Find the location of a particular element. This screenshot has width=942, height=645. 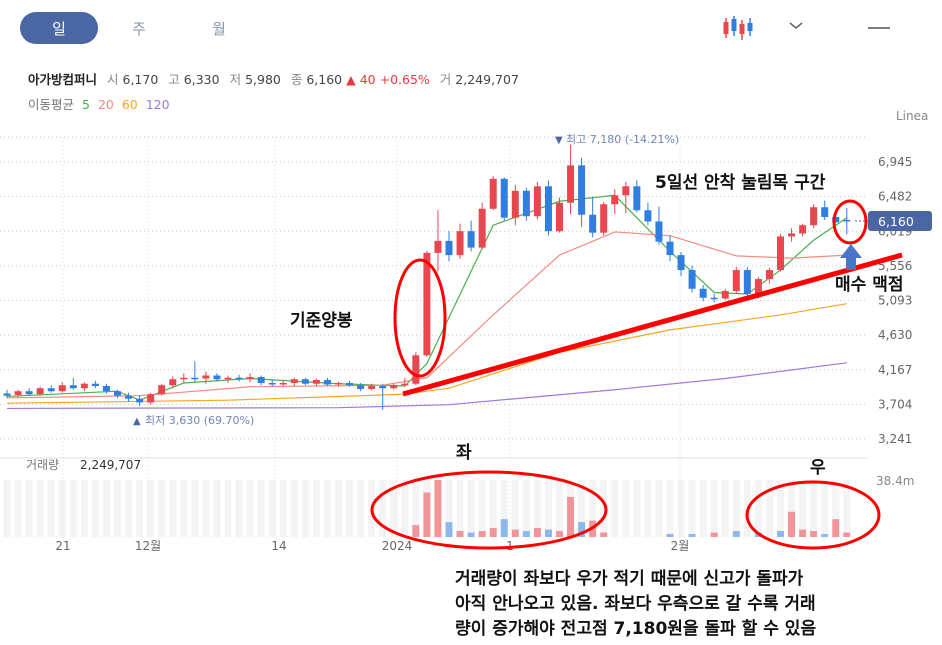

chevron-down-icon is located at coordinates (796, 26).